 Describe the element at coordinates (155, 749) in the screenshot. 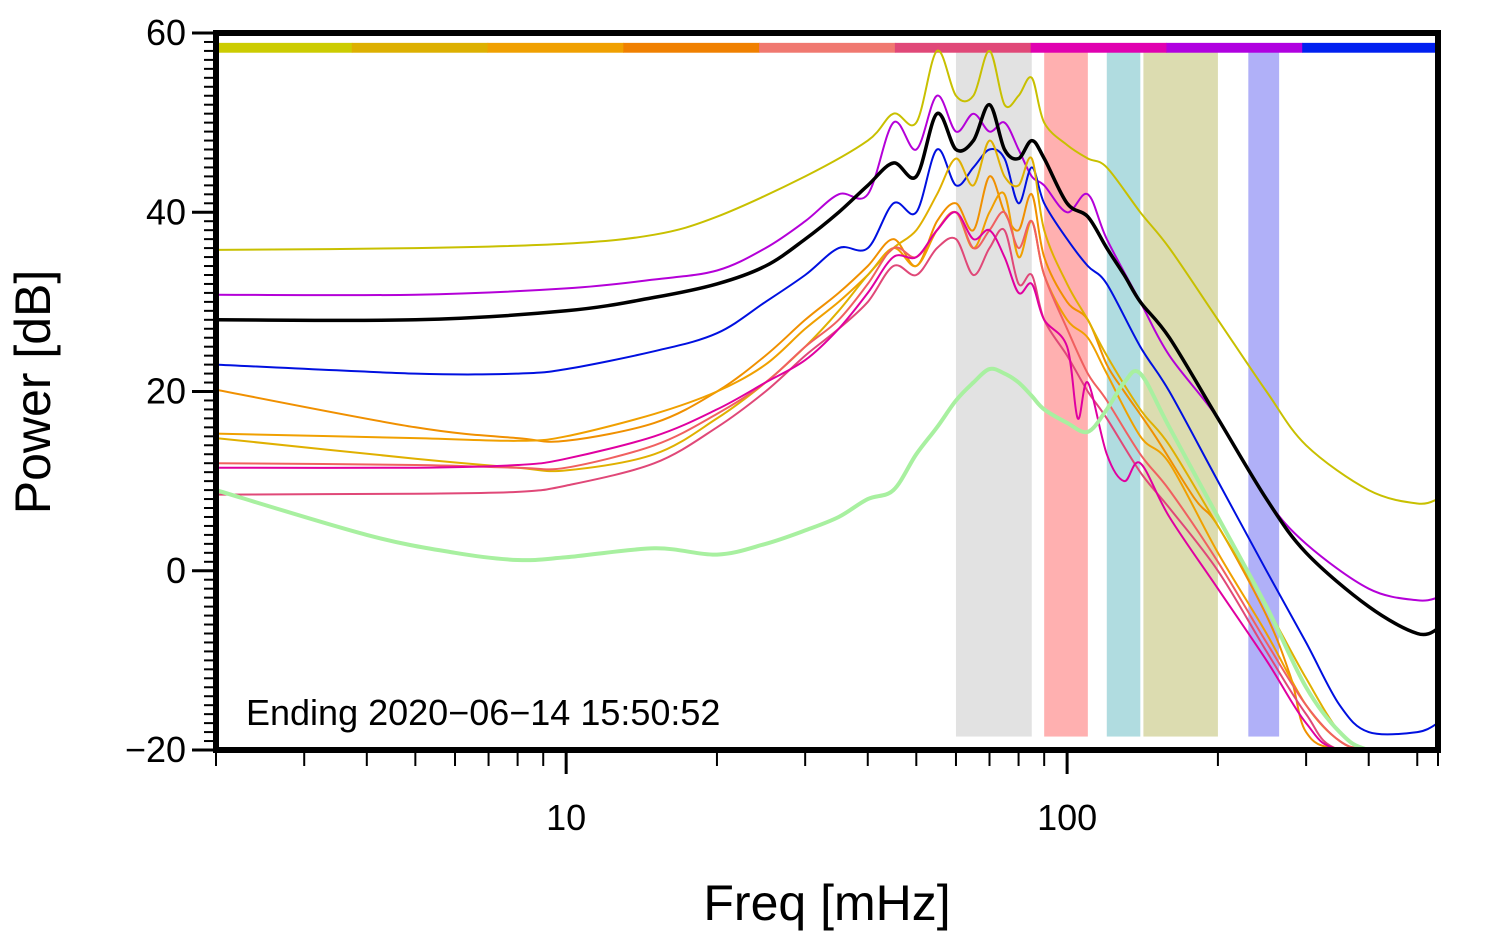

I see `y-tick-label: −20` at that location.